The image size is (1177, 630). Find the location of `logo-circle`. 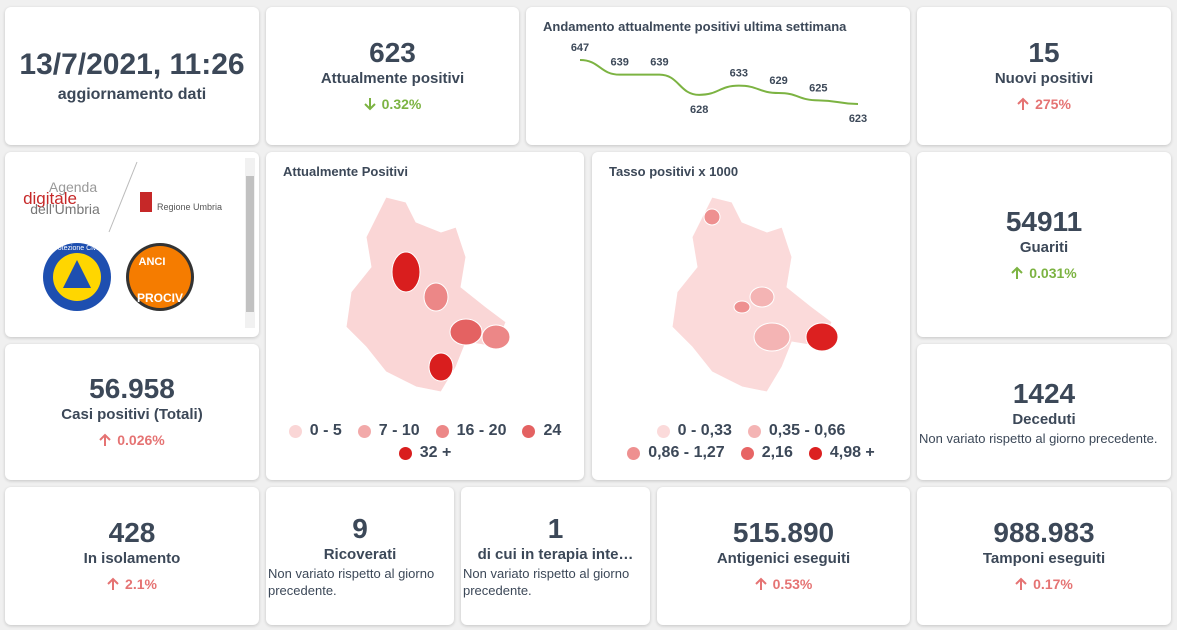

logo-circle is located at coordinates (160, 277).